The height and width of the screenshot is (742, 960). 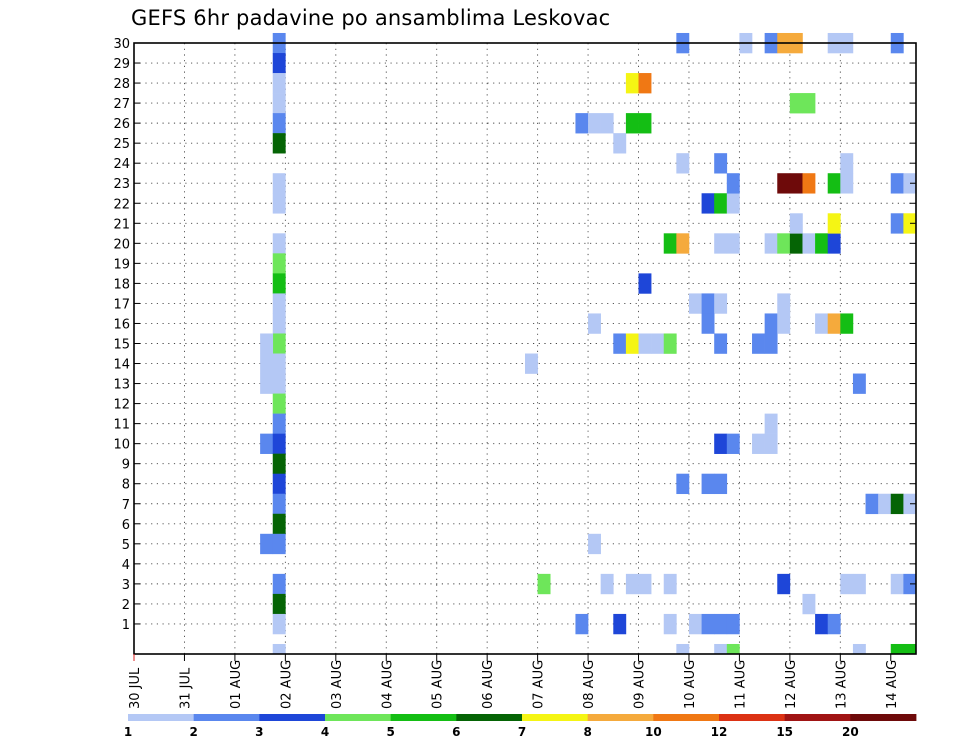 I want to click on y-tick-label: 30, so click(x=121, y=44).